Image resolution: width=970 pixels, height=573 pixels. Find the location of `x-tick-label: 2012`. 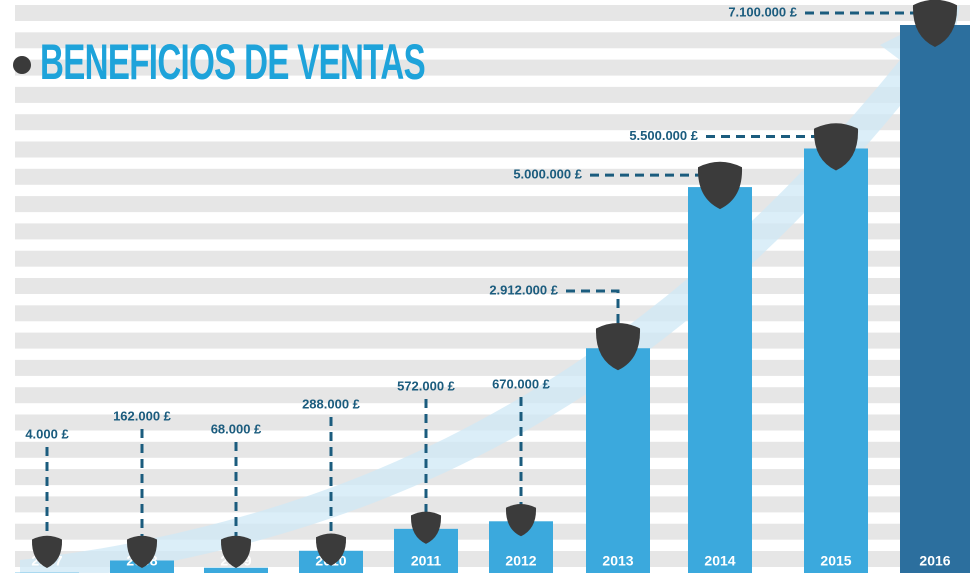

x-tick-label: 2012 is located at coordinates (520, 561).